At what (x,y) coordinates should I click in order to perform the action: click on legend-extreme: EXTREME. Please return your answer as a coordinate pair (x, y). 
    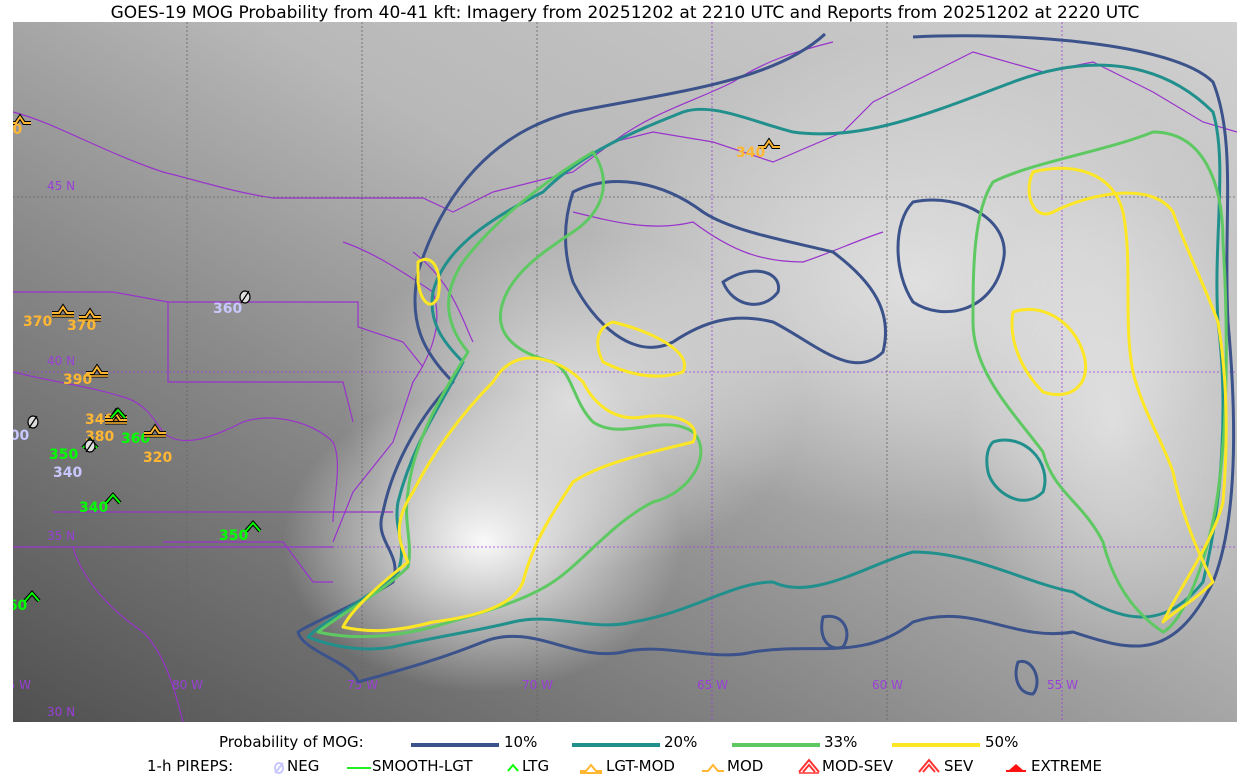
    Looking at the image, I should click on (1066, 766).